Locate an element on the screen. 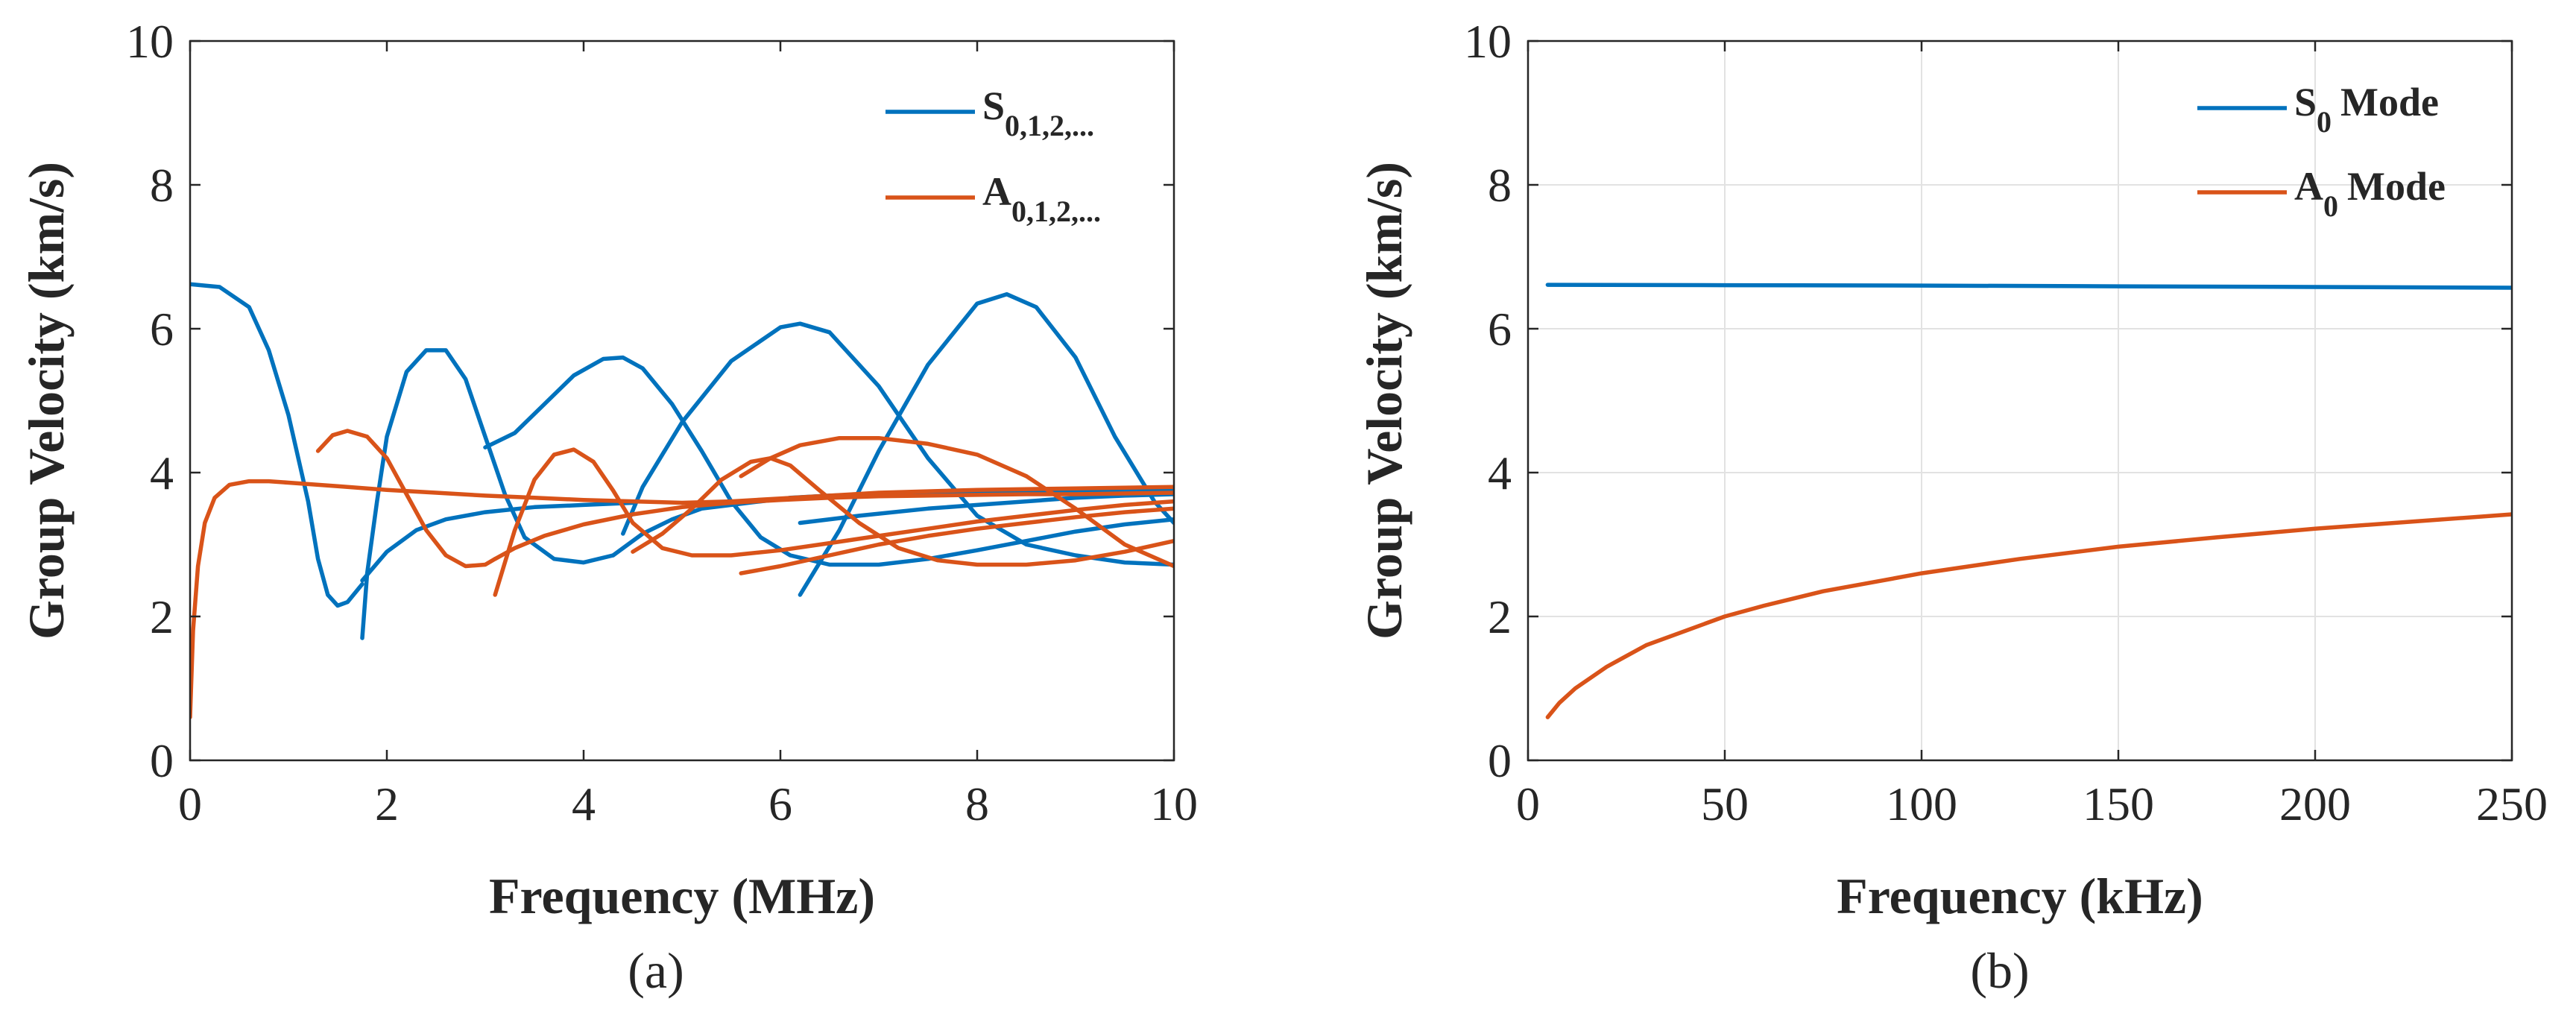 This screenshot has height=1016, width=2576. x-tick-label: 200 is located at coordinates (2315, 803).